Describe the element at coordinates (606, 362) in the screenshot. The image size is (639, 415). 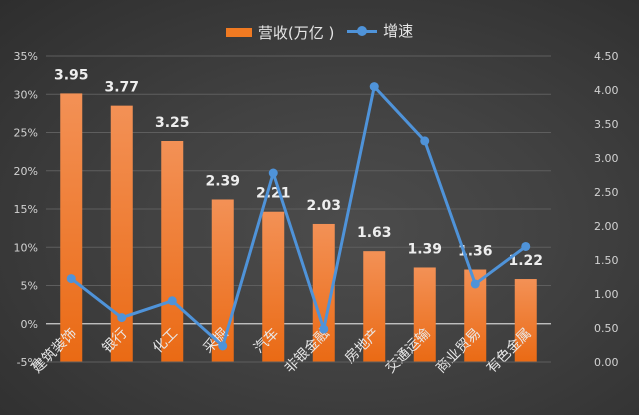
I see `right-axis-tick: 0.00` at that location.